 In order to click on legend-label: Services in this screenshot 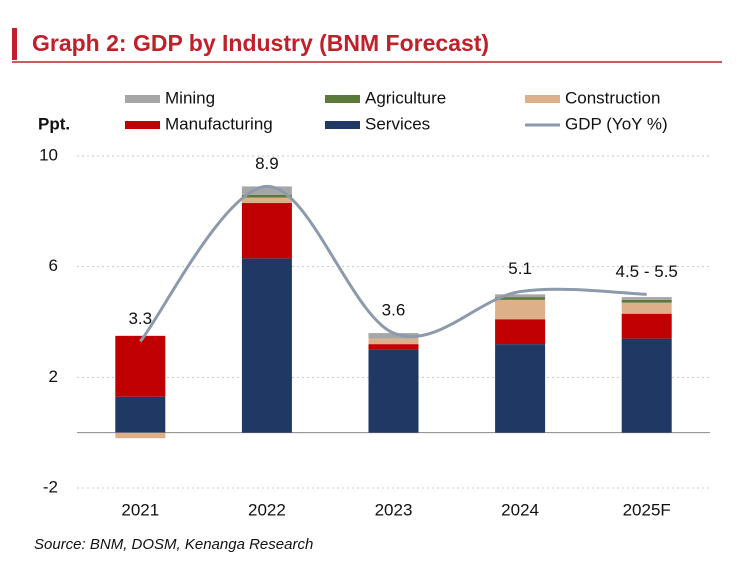, I will do `click(397, 123)`.